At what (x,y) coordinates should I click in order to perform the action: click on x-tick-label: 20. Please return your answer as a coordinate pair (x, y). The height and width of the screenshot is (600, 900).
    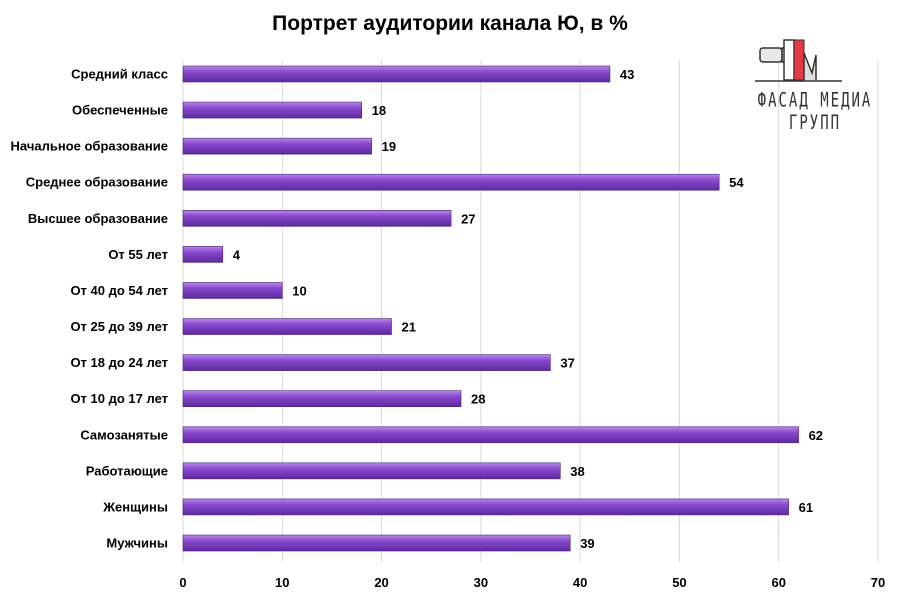
    Looking at the image, I should click on (381, 582).